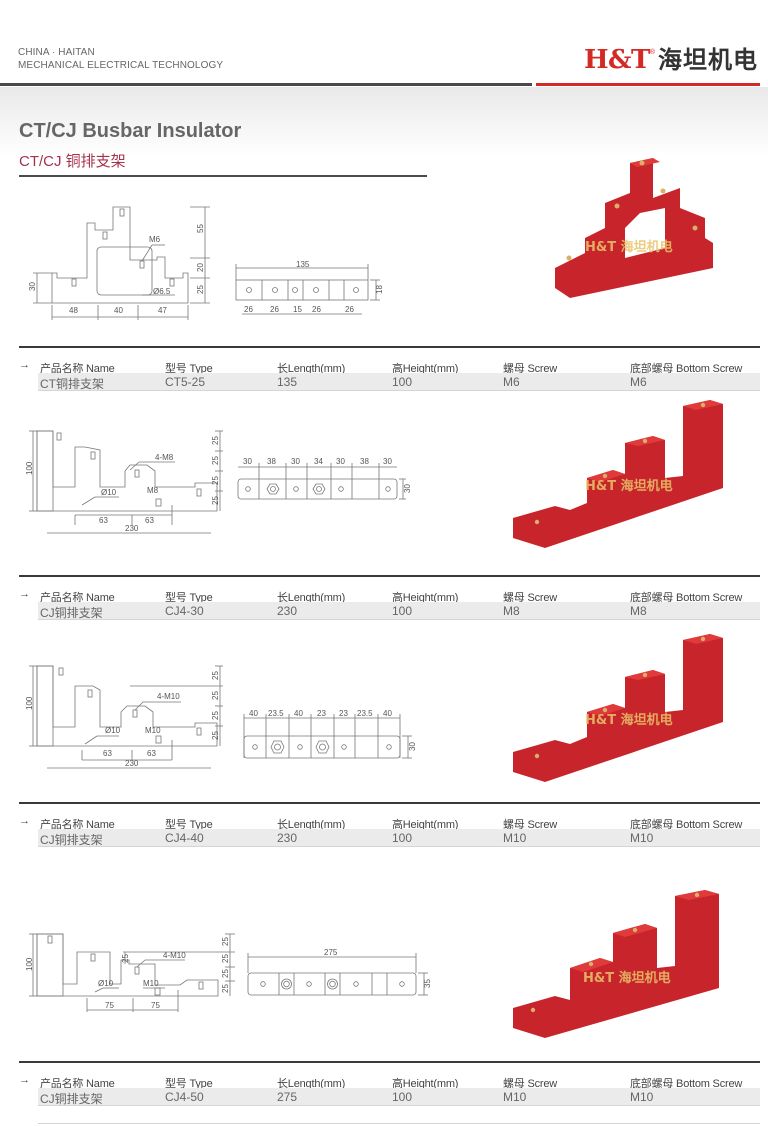 This screenshot has width=768, height=1126. I want to click on svg-text: 275, so click(331, 952).